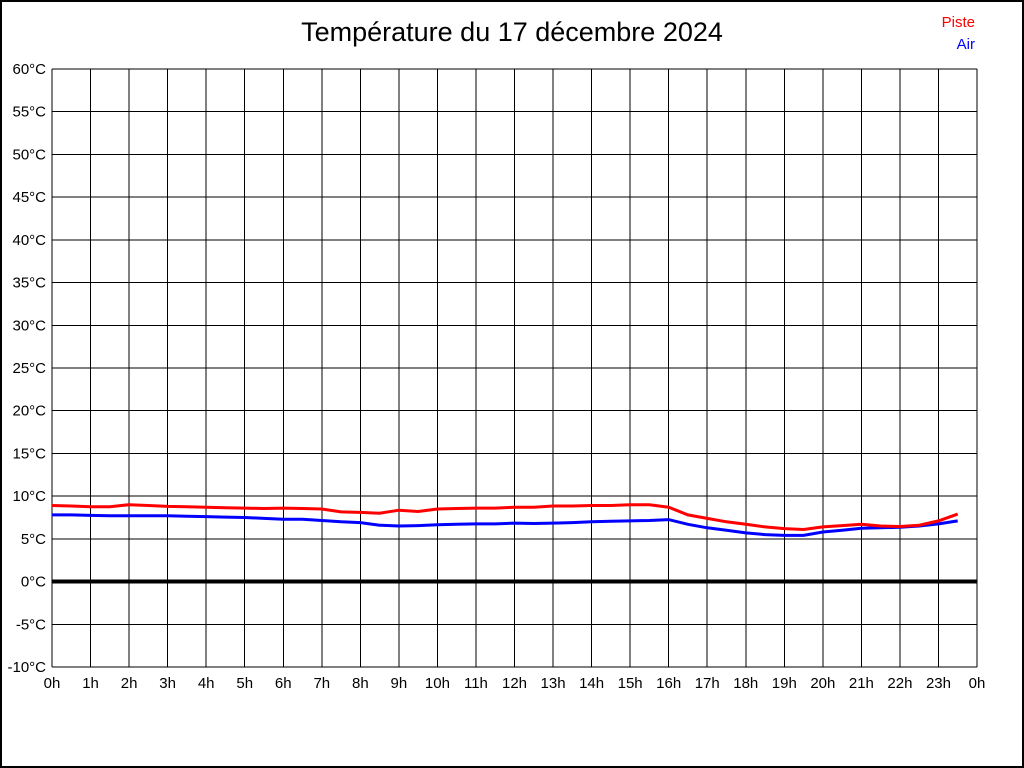 This screenshot has width=1024, height=768. What do you see at coordinates (512, 32) in the screenshot?
I see `chart-title: Température du 17 décembre 2024` at bounding box center [512, 32].